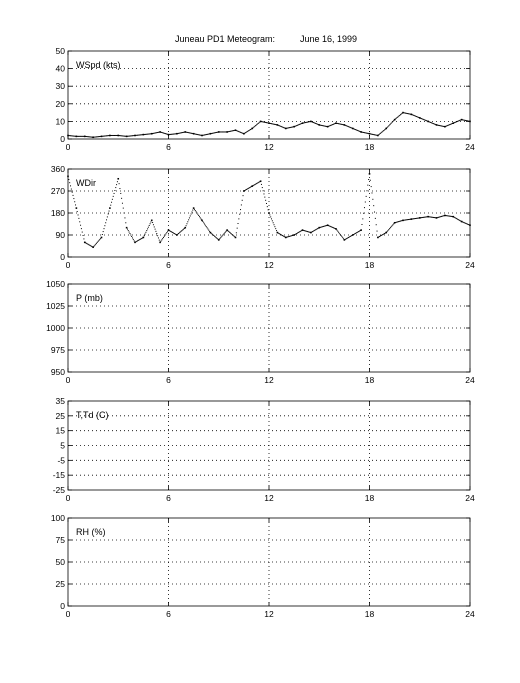  I want to click on panel-label: T,Td (C), so click(92, 415).